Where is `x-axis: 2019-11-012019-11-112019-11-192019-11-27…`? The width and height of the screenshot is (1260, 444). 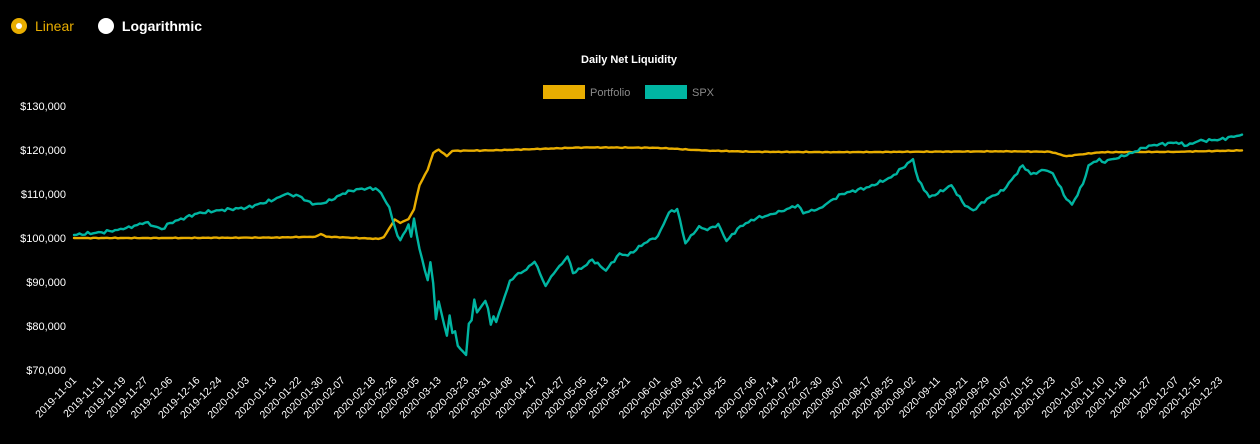 x-axis: 2019-11-012019-11-112019-11-192019-11-27… is located at coordinates (629, 398).